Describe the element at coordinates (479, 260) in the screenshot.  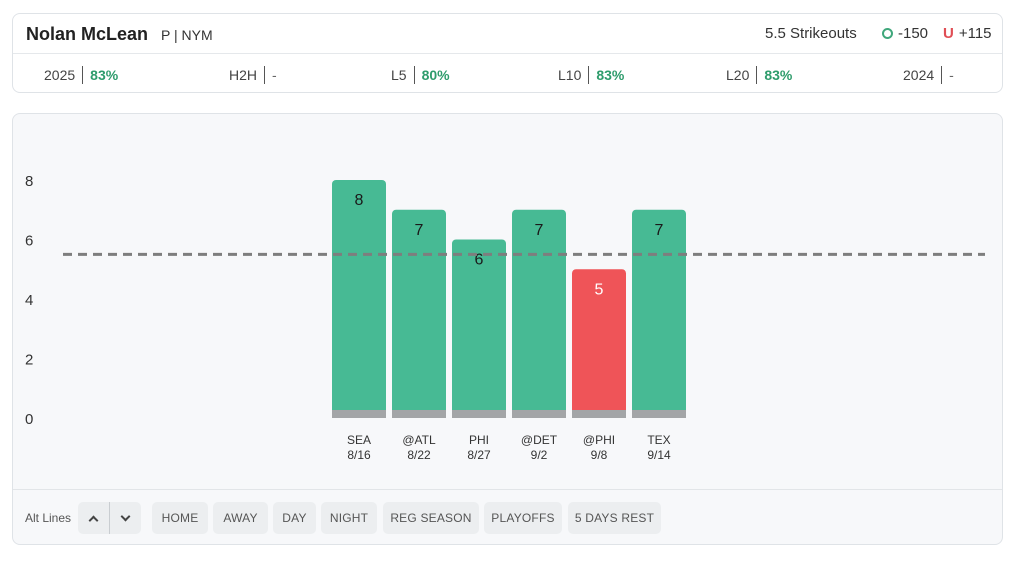
I see `bar-value-label: 6` at that location.